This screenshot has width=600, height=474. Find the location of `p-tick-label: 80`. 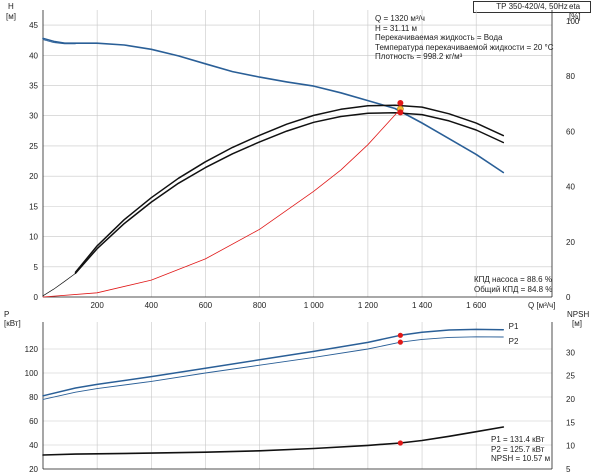

p-tick-label: 80 is located at coordinates (33, 397).